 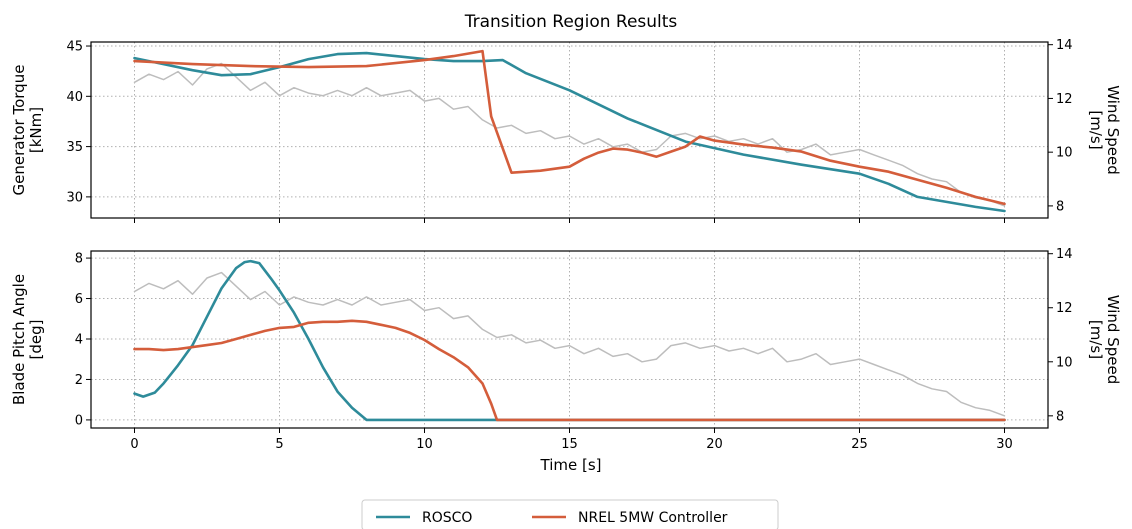 I want to click on y-axis-label-line: [deg], so click(x=36, y=340).